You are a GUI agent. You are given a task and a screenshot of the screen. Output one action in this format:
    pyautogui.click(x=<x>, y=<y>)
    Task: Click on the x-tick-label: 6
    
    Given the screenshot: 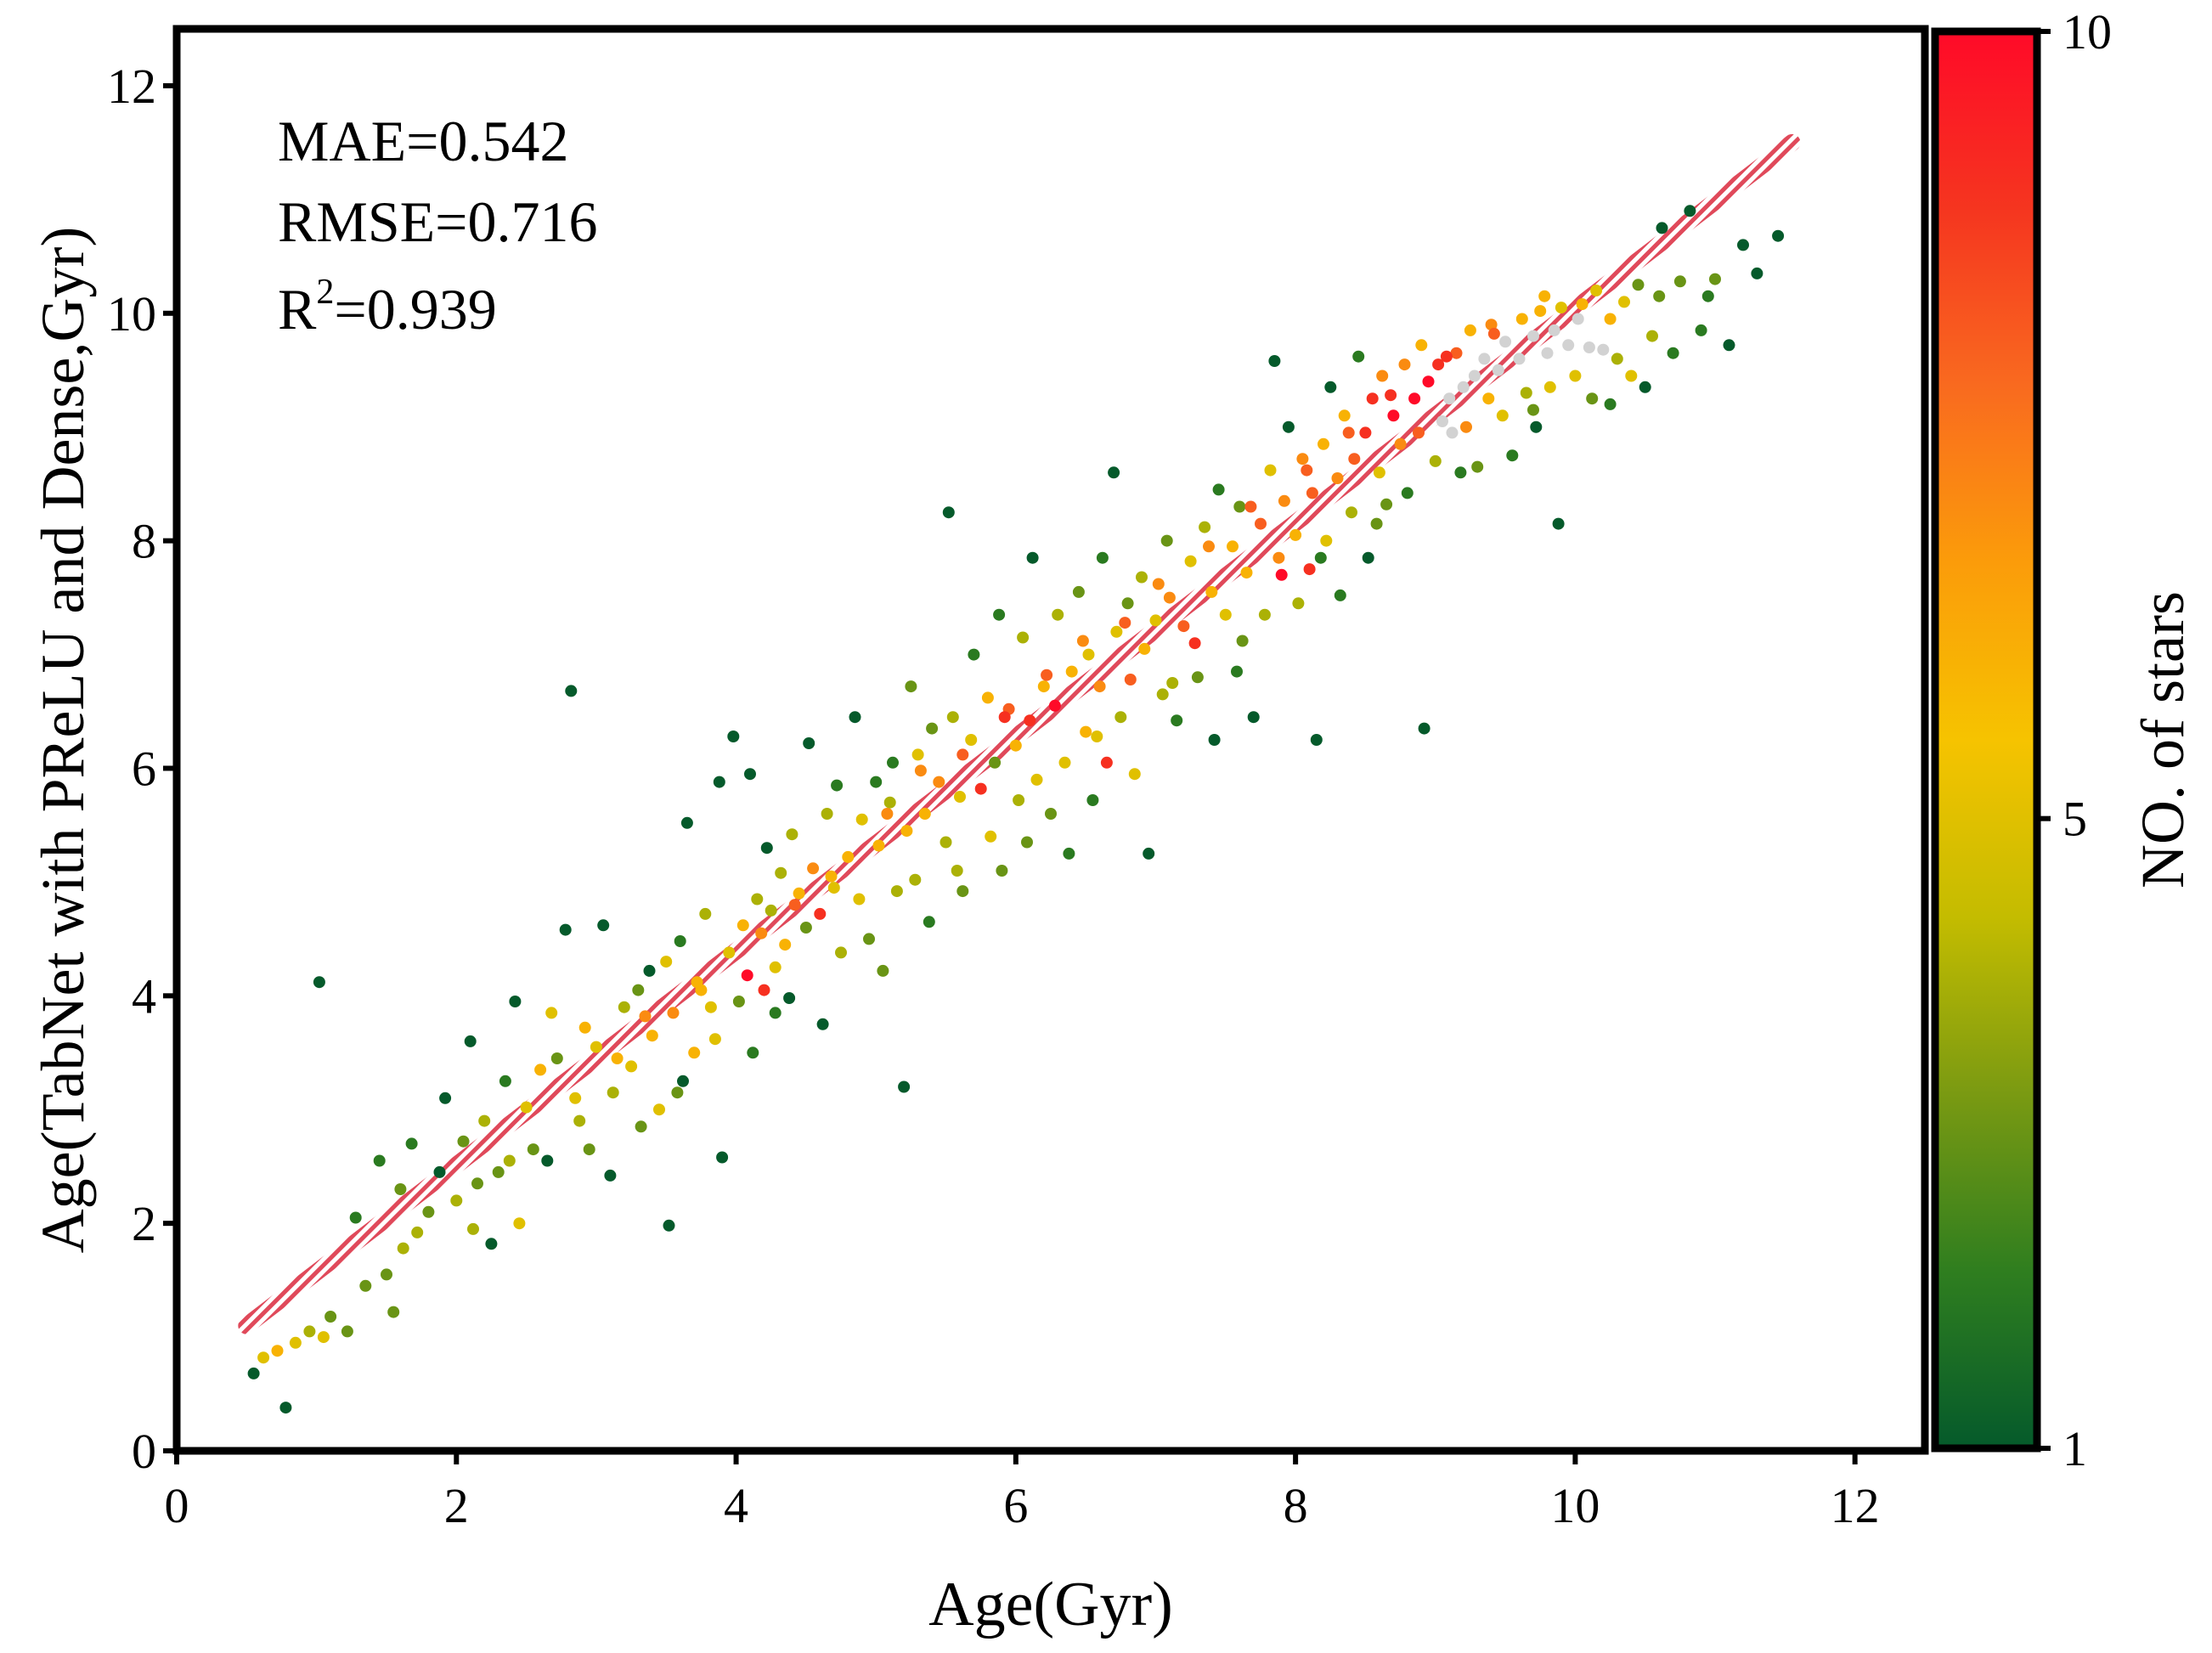 What is the action you would take?
    pyautogui.click(x=1016, y=1505)
    